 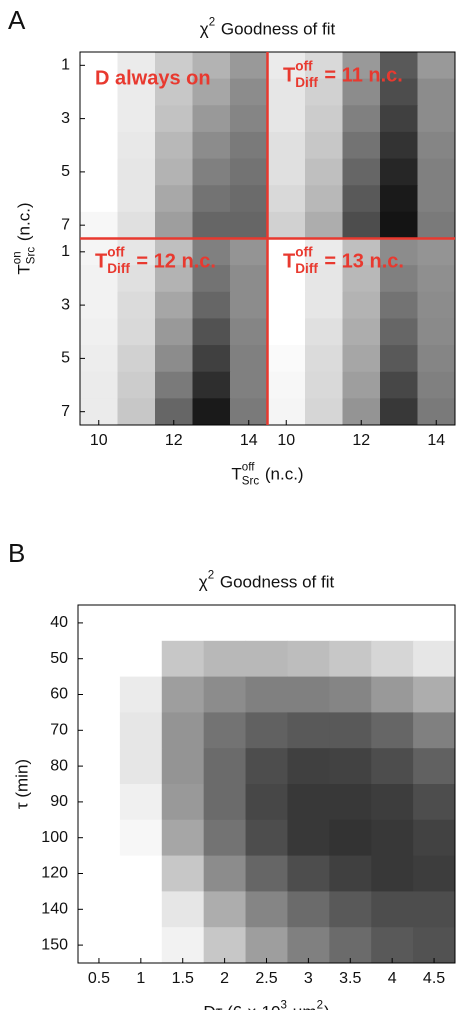 What do you see at coordinates (59, 765) in the screenshot?
I see `y-tick-label: 80` at bounding box center [59, 765].